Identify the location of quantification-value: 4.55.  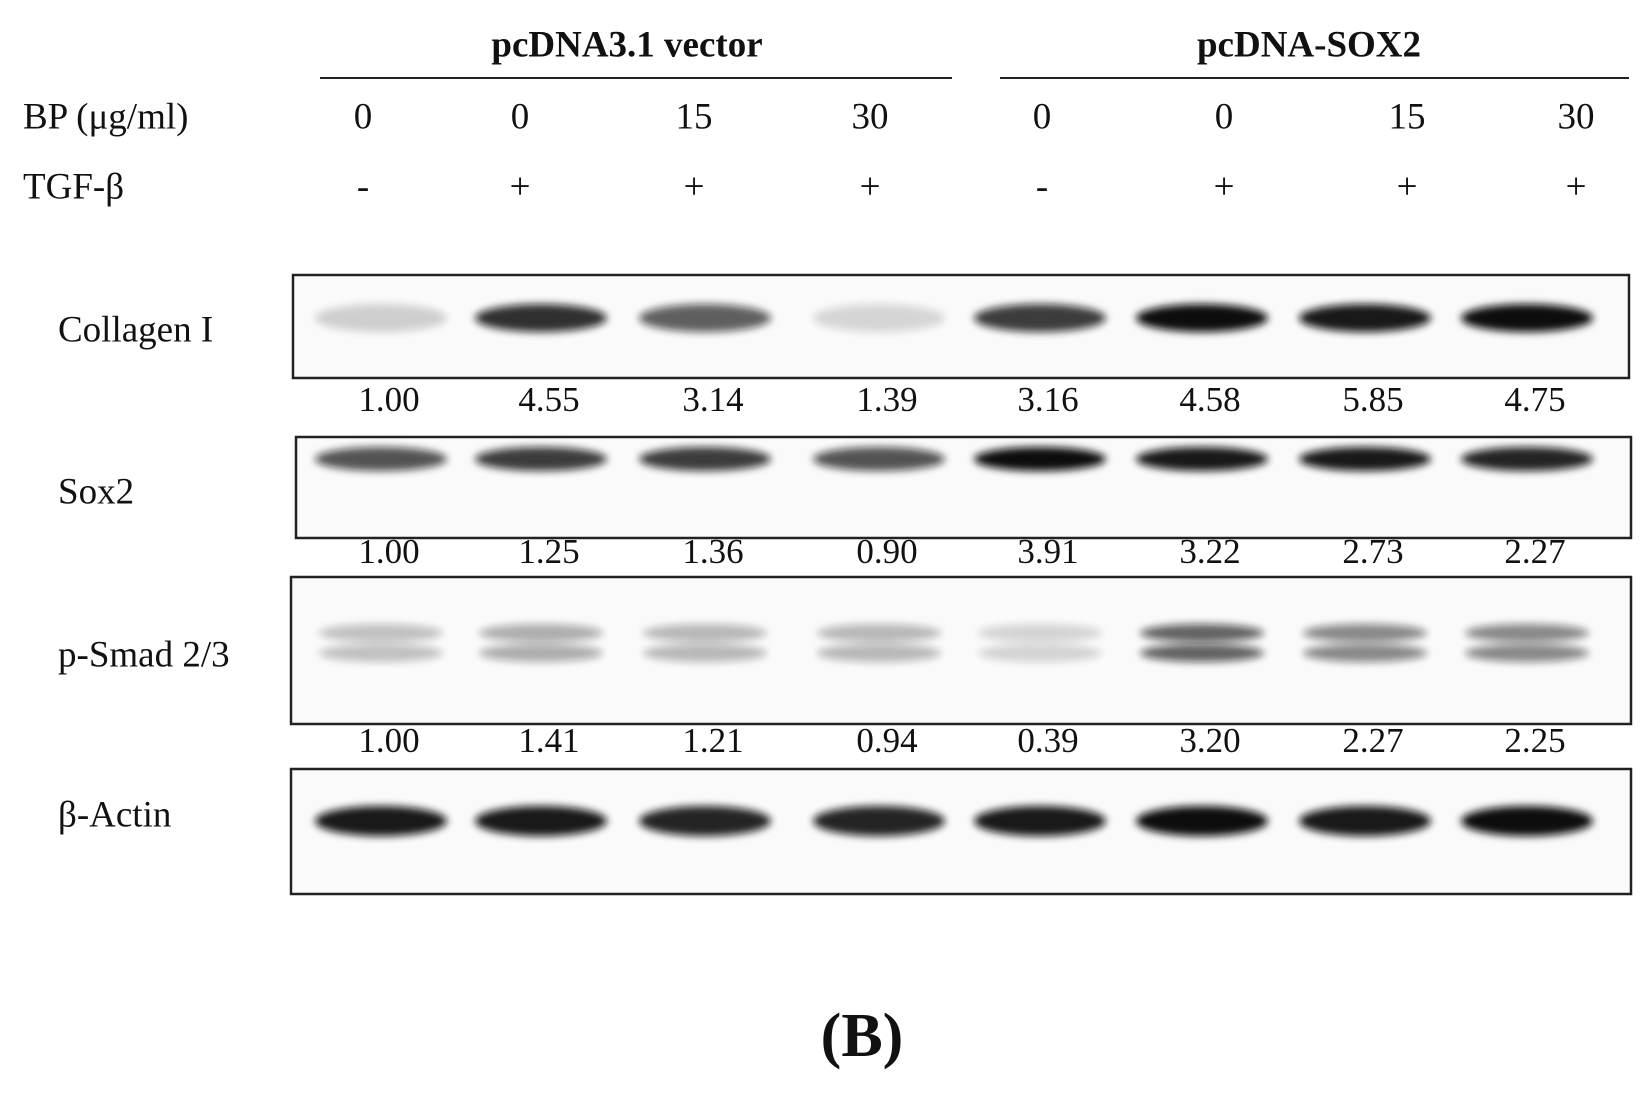
(548, 399).